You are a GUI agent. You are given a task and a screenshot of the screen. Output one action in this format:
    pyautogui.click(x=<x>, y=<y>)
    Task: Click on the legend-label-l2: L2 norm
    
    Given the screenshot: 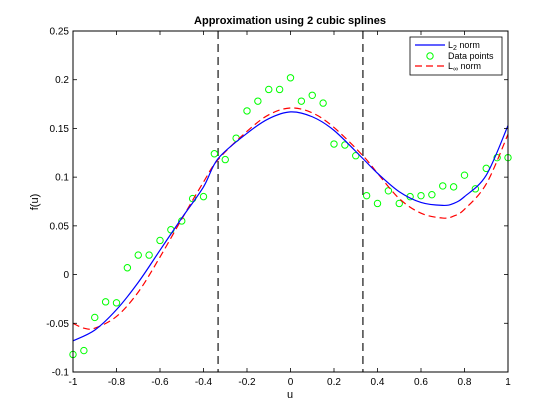 What is the action you would take?
    pyautogui.click(x=464, y=46)
    